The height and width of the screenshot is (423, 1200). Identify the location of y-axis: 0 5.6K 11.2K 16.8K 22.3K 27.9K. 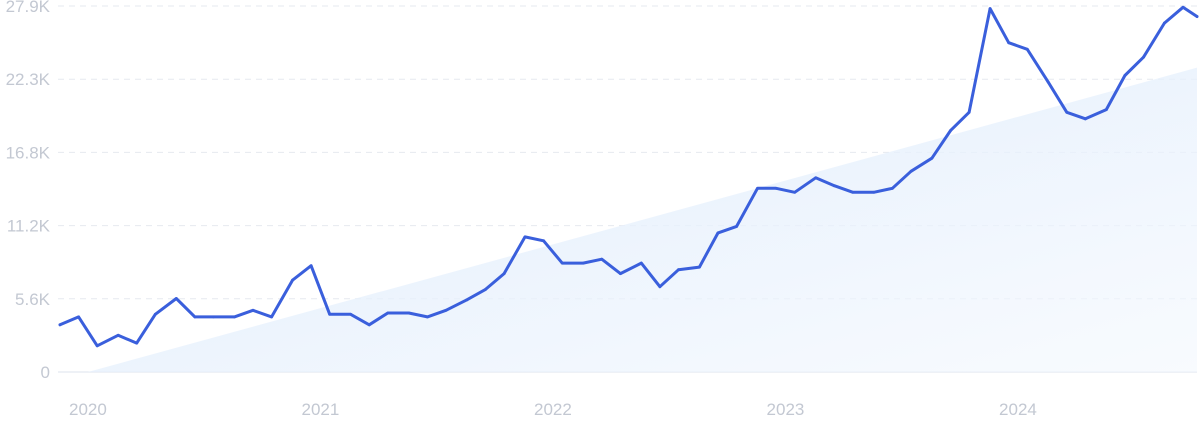
(28, 191).